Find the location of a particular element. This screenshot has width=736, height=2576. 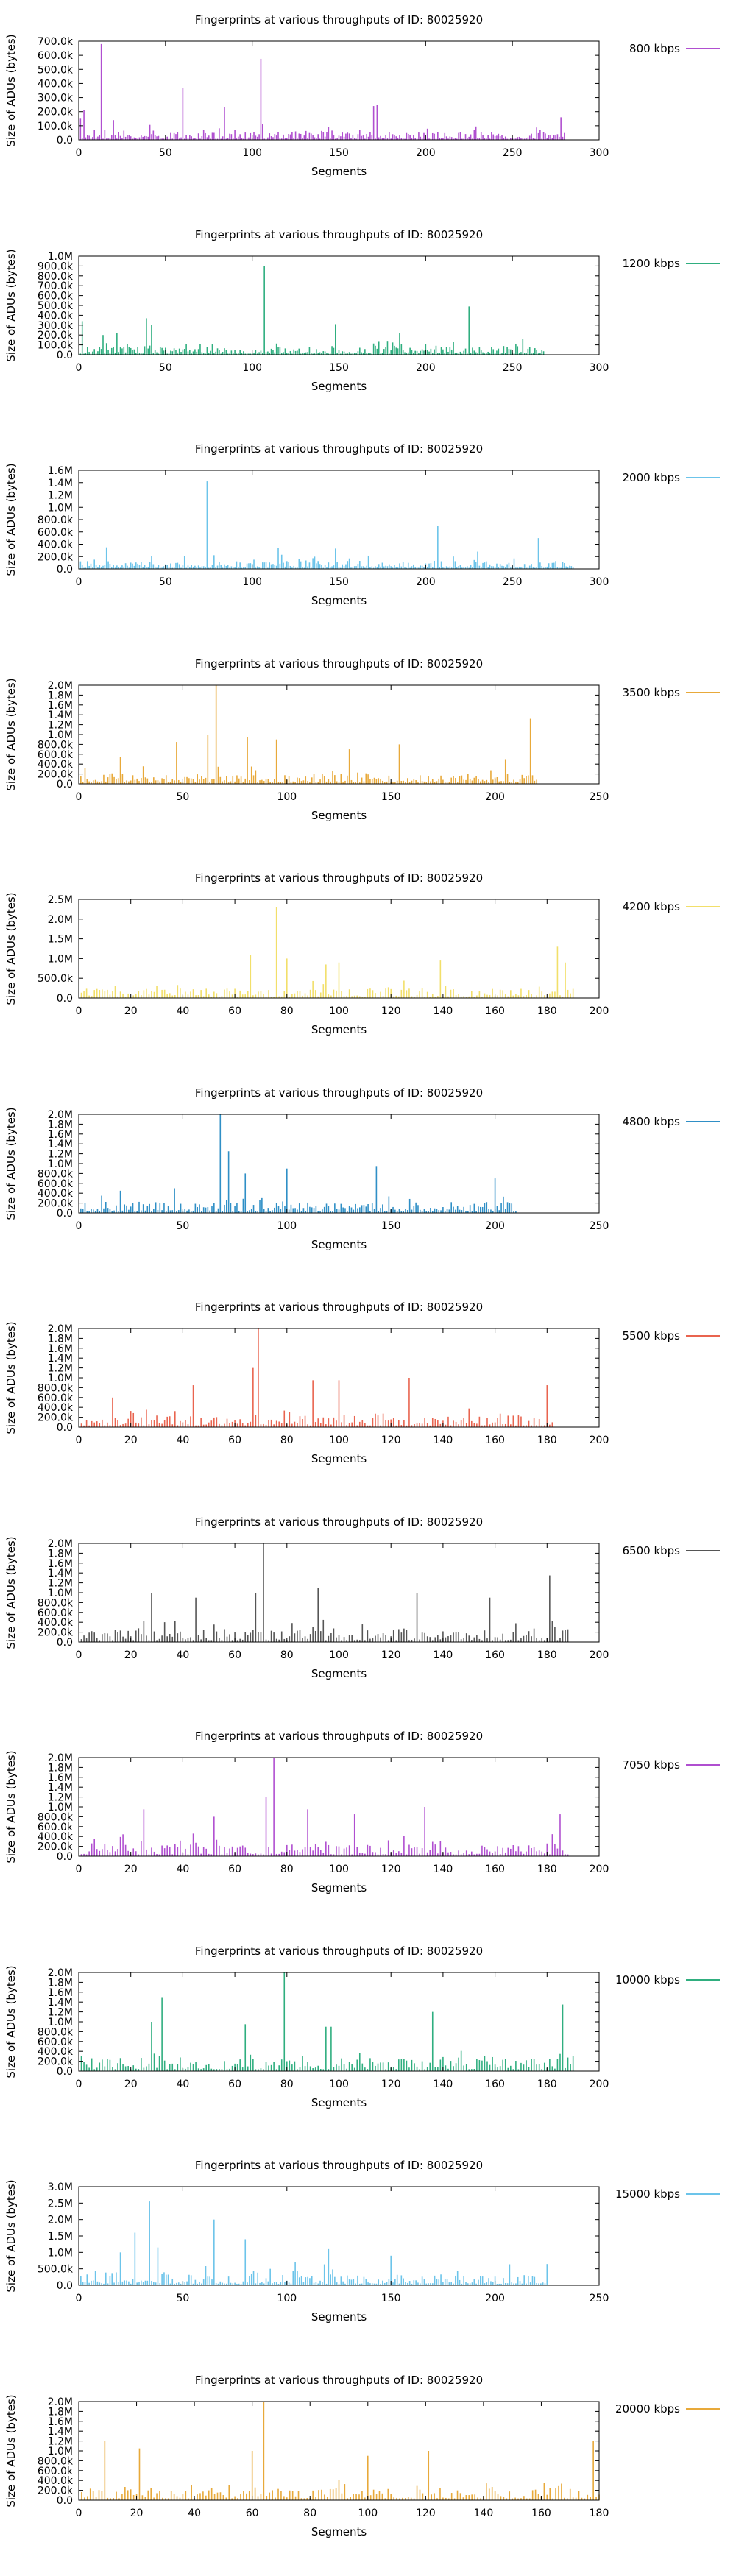

y-tick-label: 900.0k is located at coordinates (56, 266).